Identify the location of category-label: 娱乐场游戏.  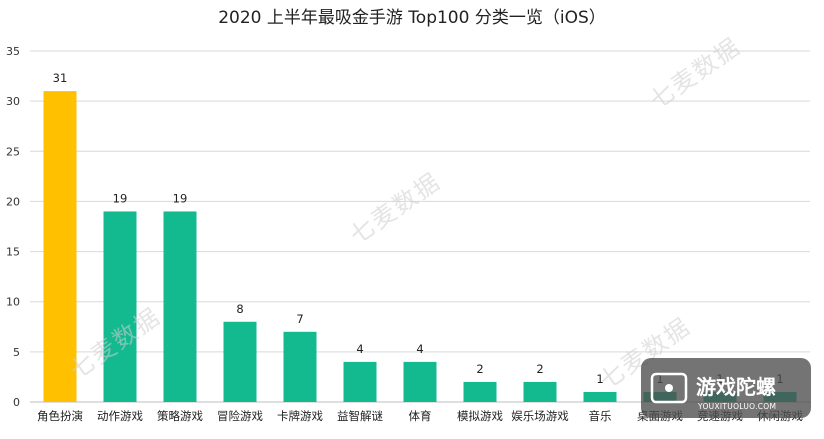
(540, 416).